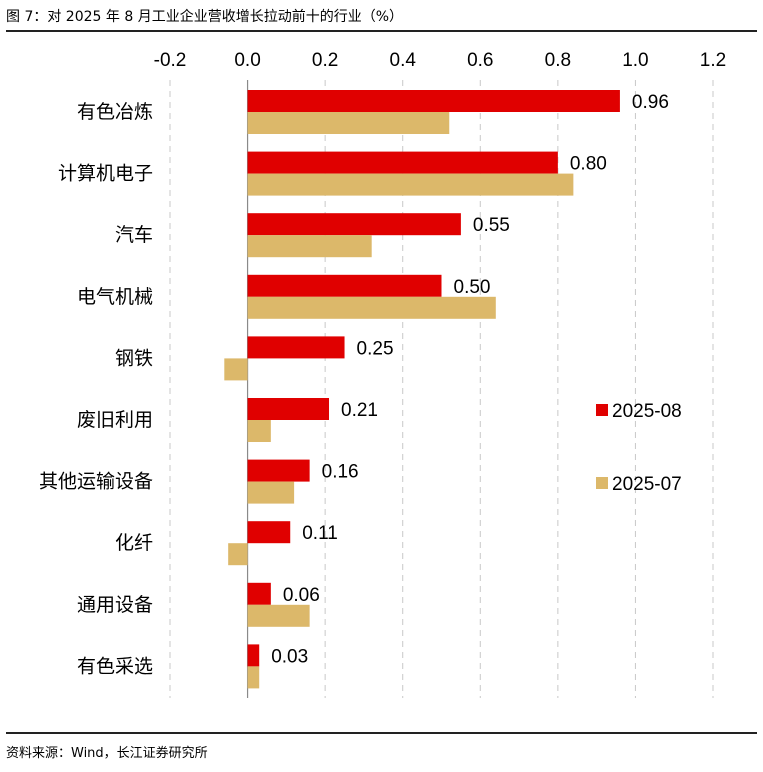  Describe the element at coordinates (647, 411) in the screenshot. I see `legend-2025-08-label: 2025-08` at that location.